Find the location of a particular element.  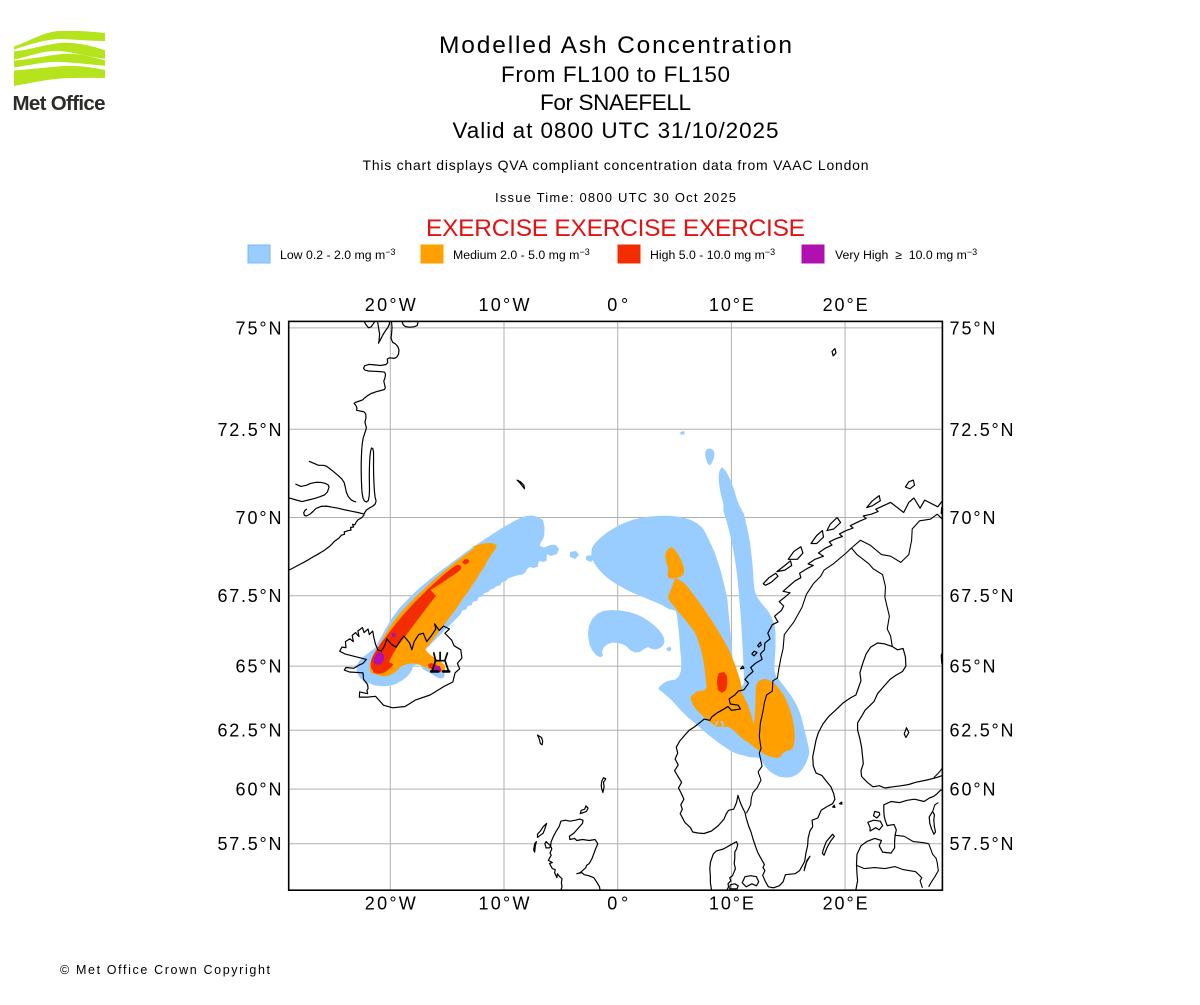

svg-text: Medium 2.0 - 5.0 mg m−3 is located at coordinates (521, 254).